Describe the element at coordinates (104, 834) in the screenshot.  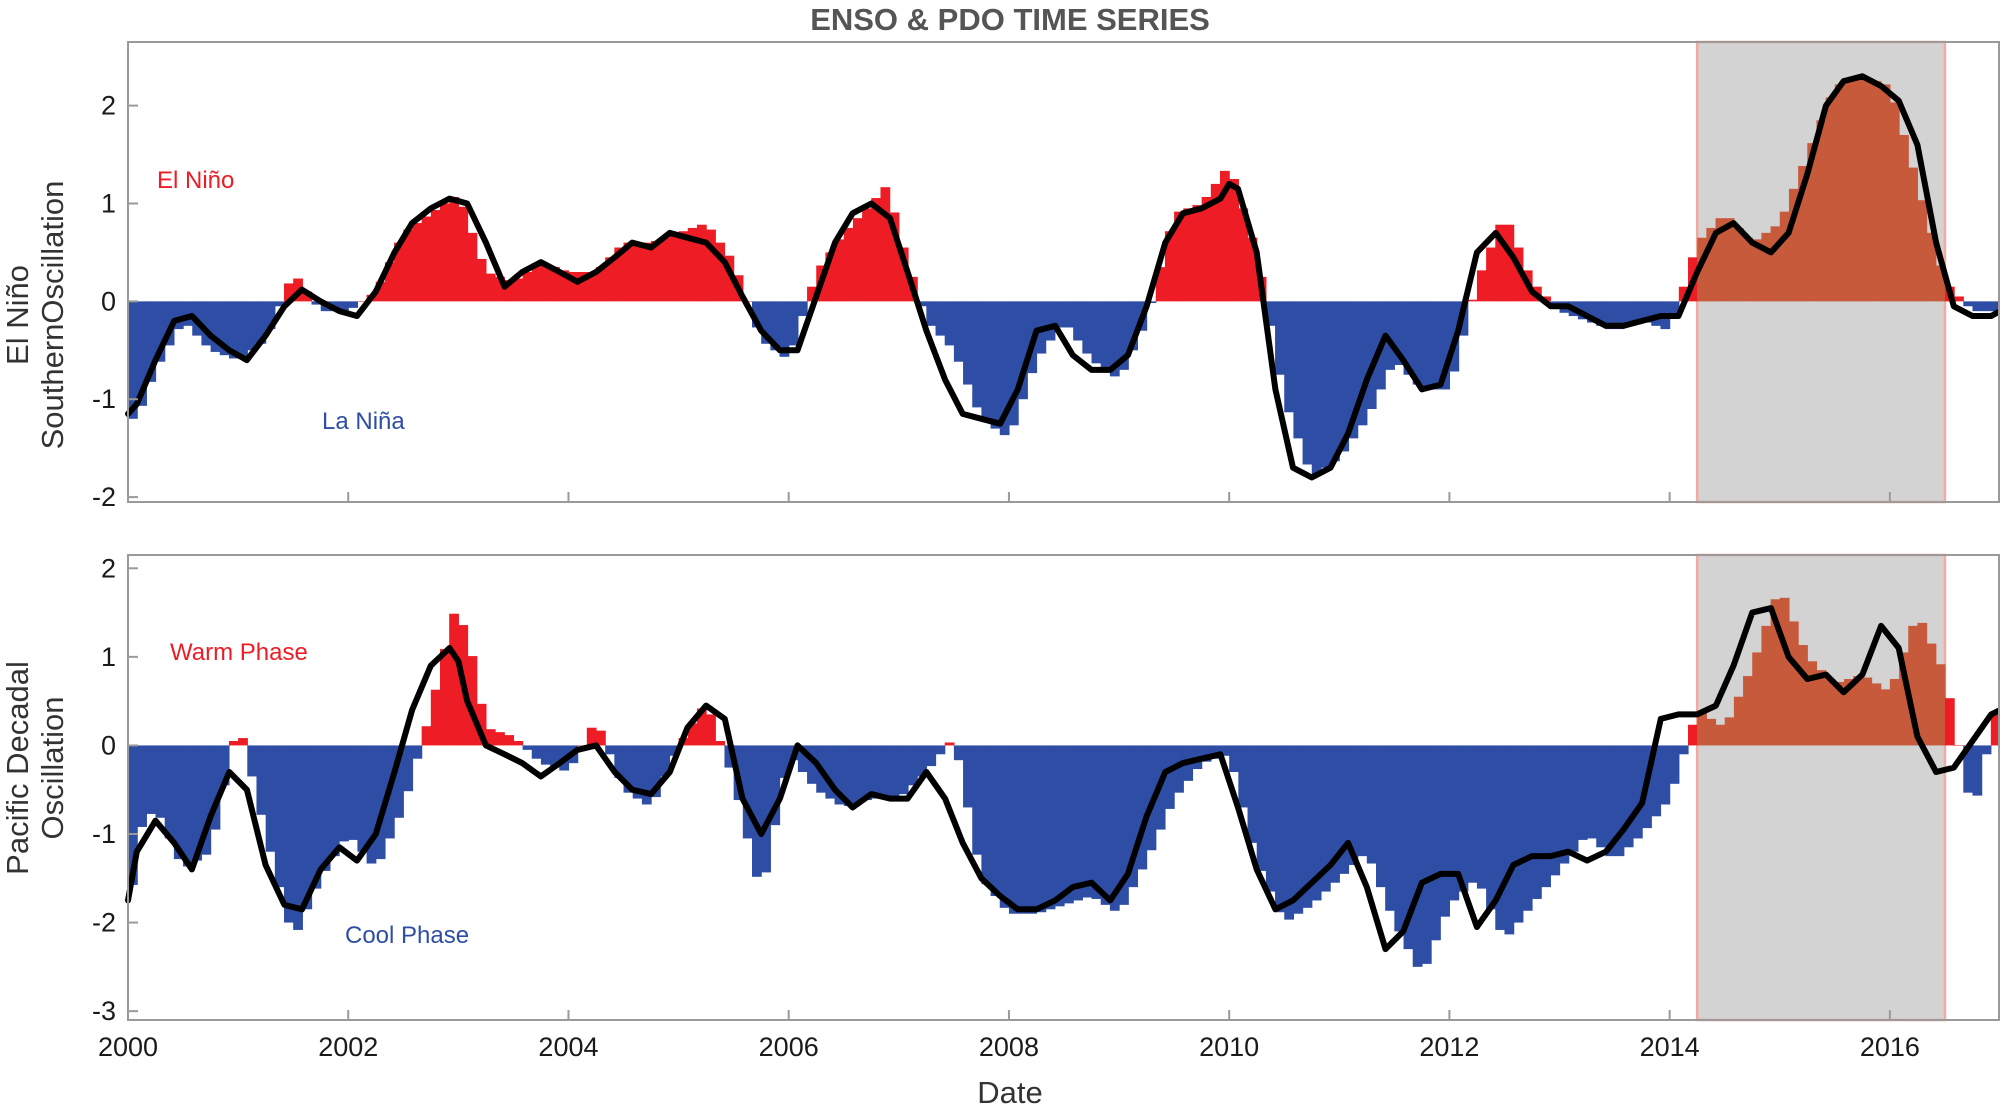
I see `pdo-y-tick-label: -1` at that location.